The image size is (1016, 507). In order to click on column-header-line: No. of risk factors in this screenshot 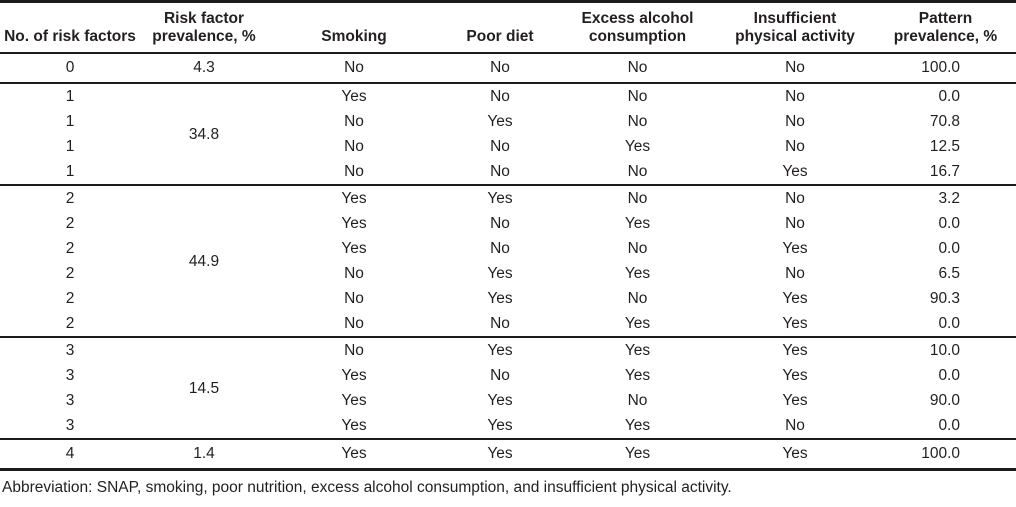, I will do `click(70, 36)`.